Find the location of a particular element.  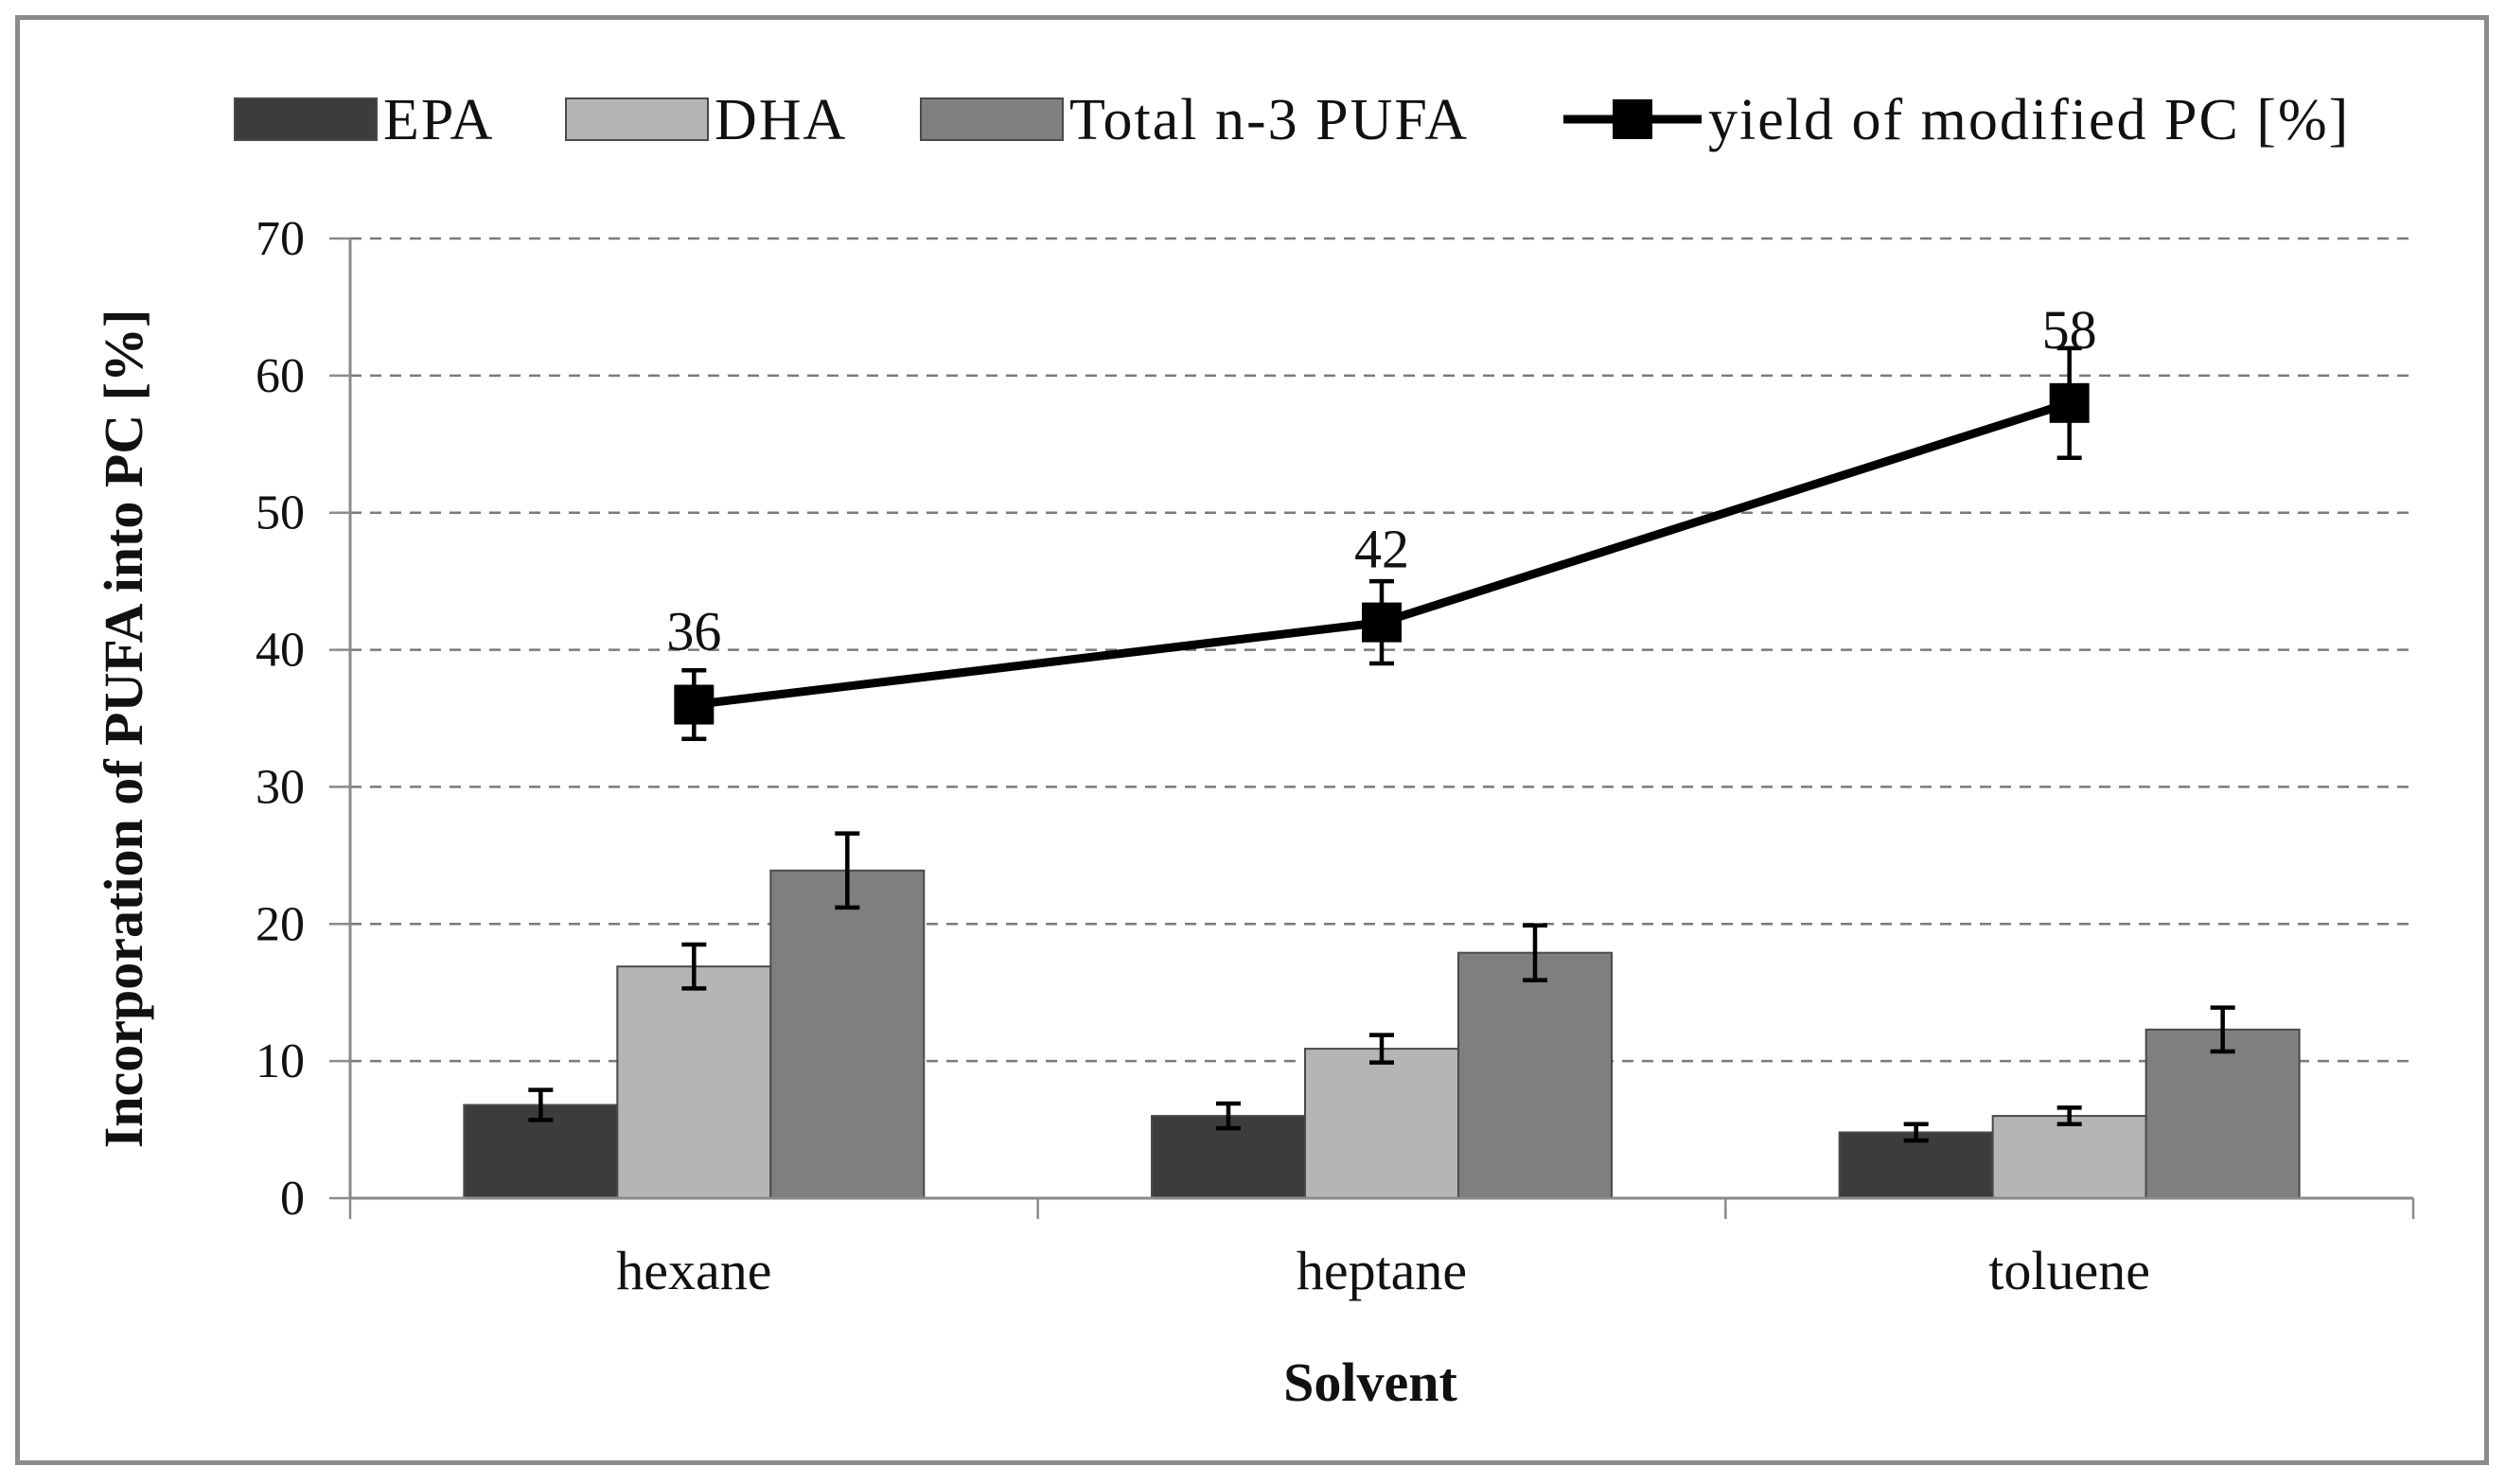

y-tick-label-0: 0 is located at coordinates (292, 1199).